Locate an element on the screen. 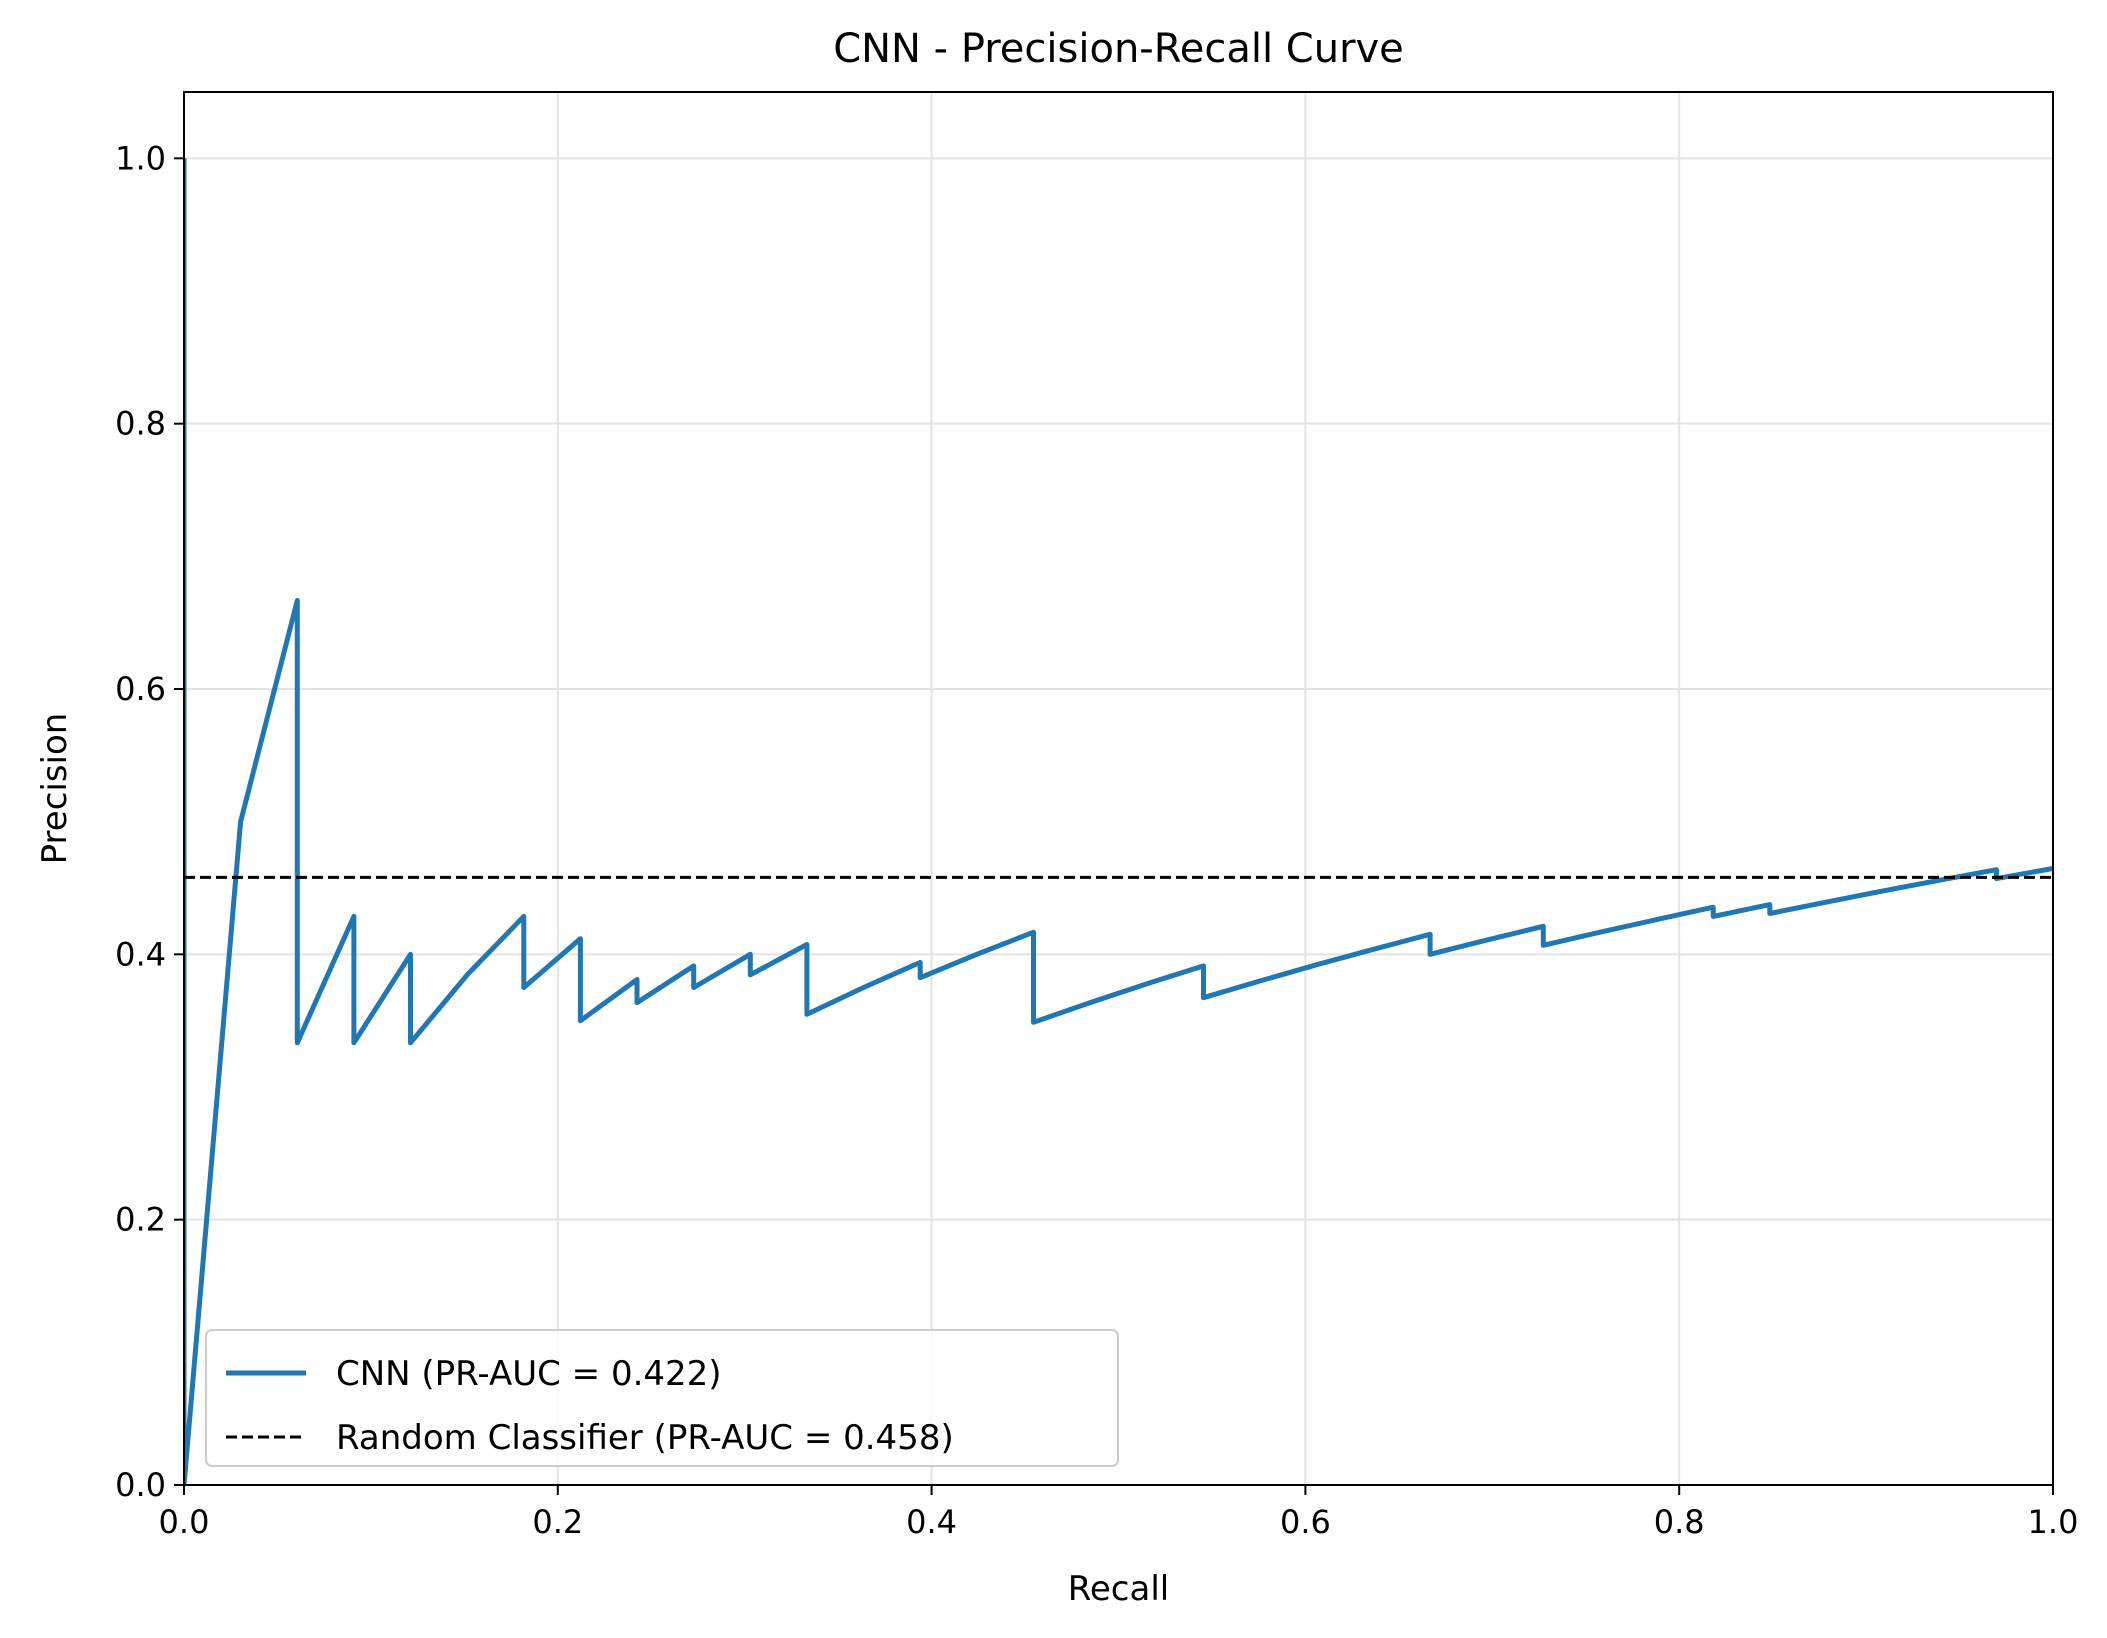 This screenshot has height=1638, width=2107. chart-title: CNN - Precision-Recall Curve is located at coordinates (1118, 49).